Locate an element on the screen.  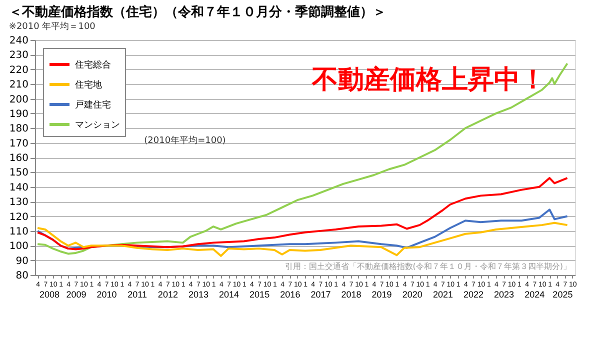
y-tick-label: 200 is located at coordinates (18, 100).